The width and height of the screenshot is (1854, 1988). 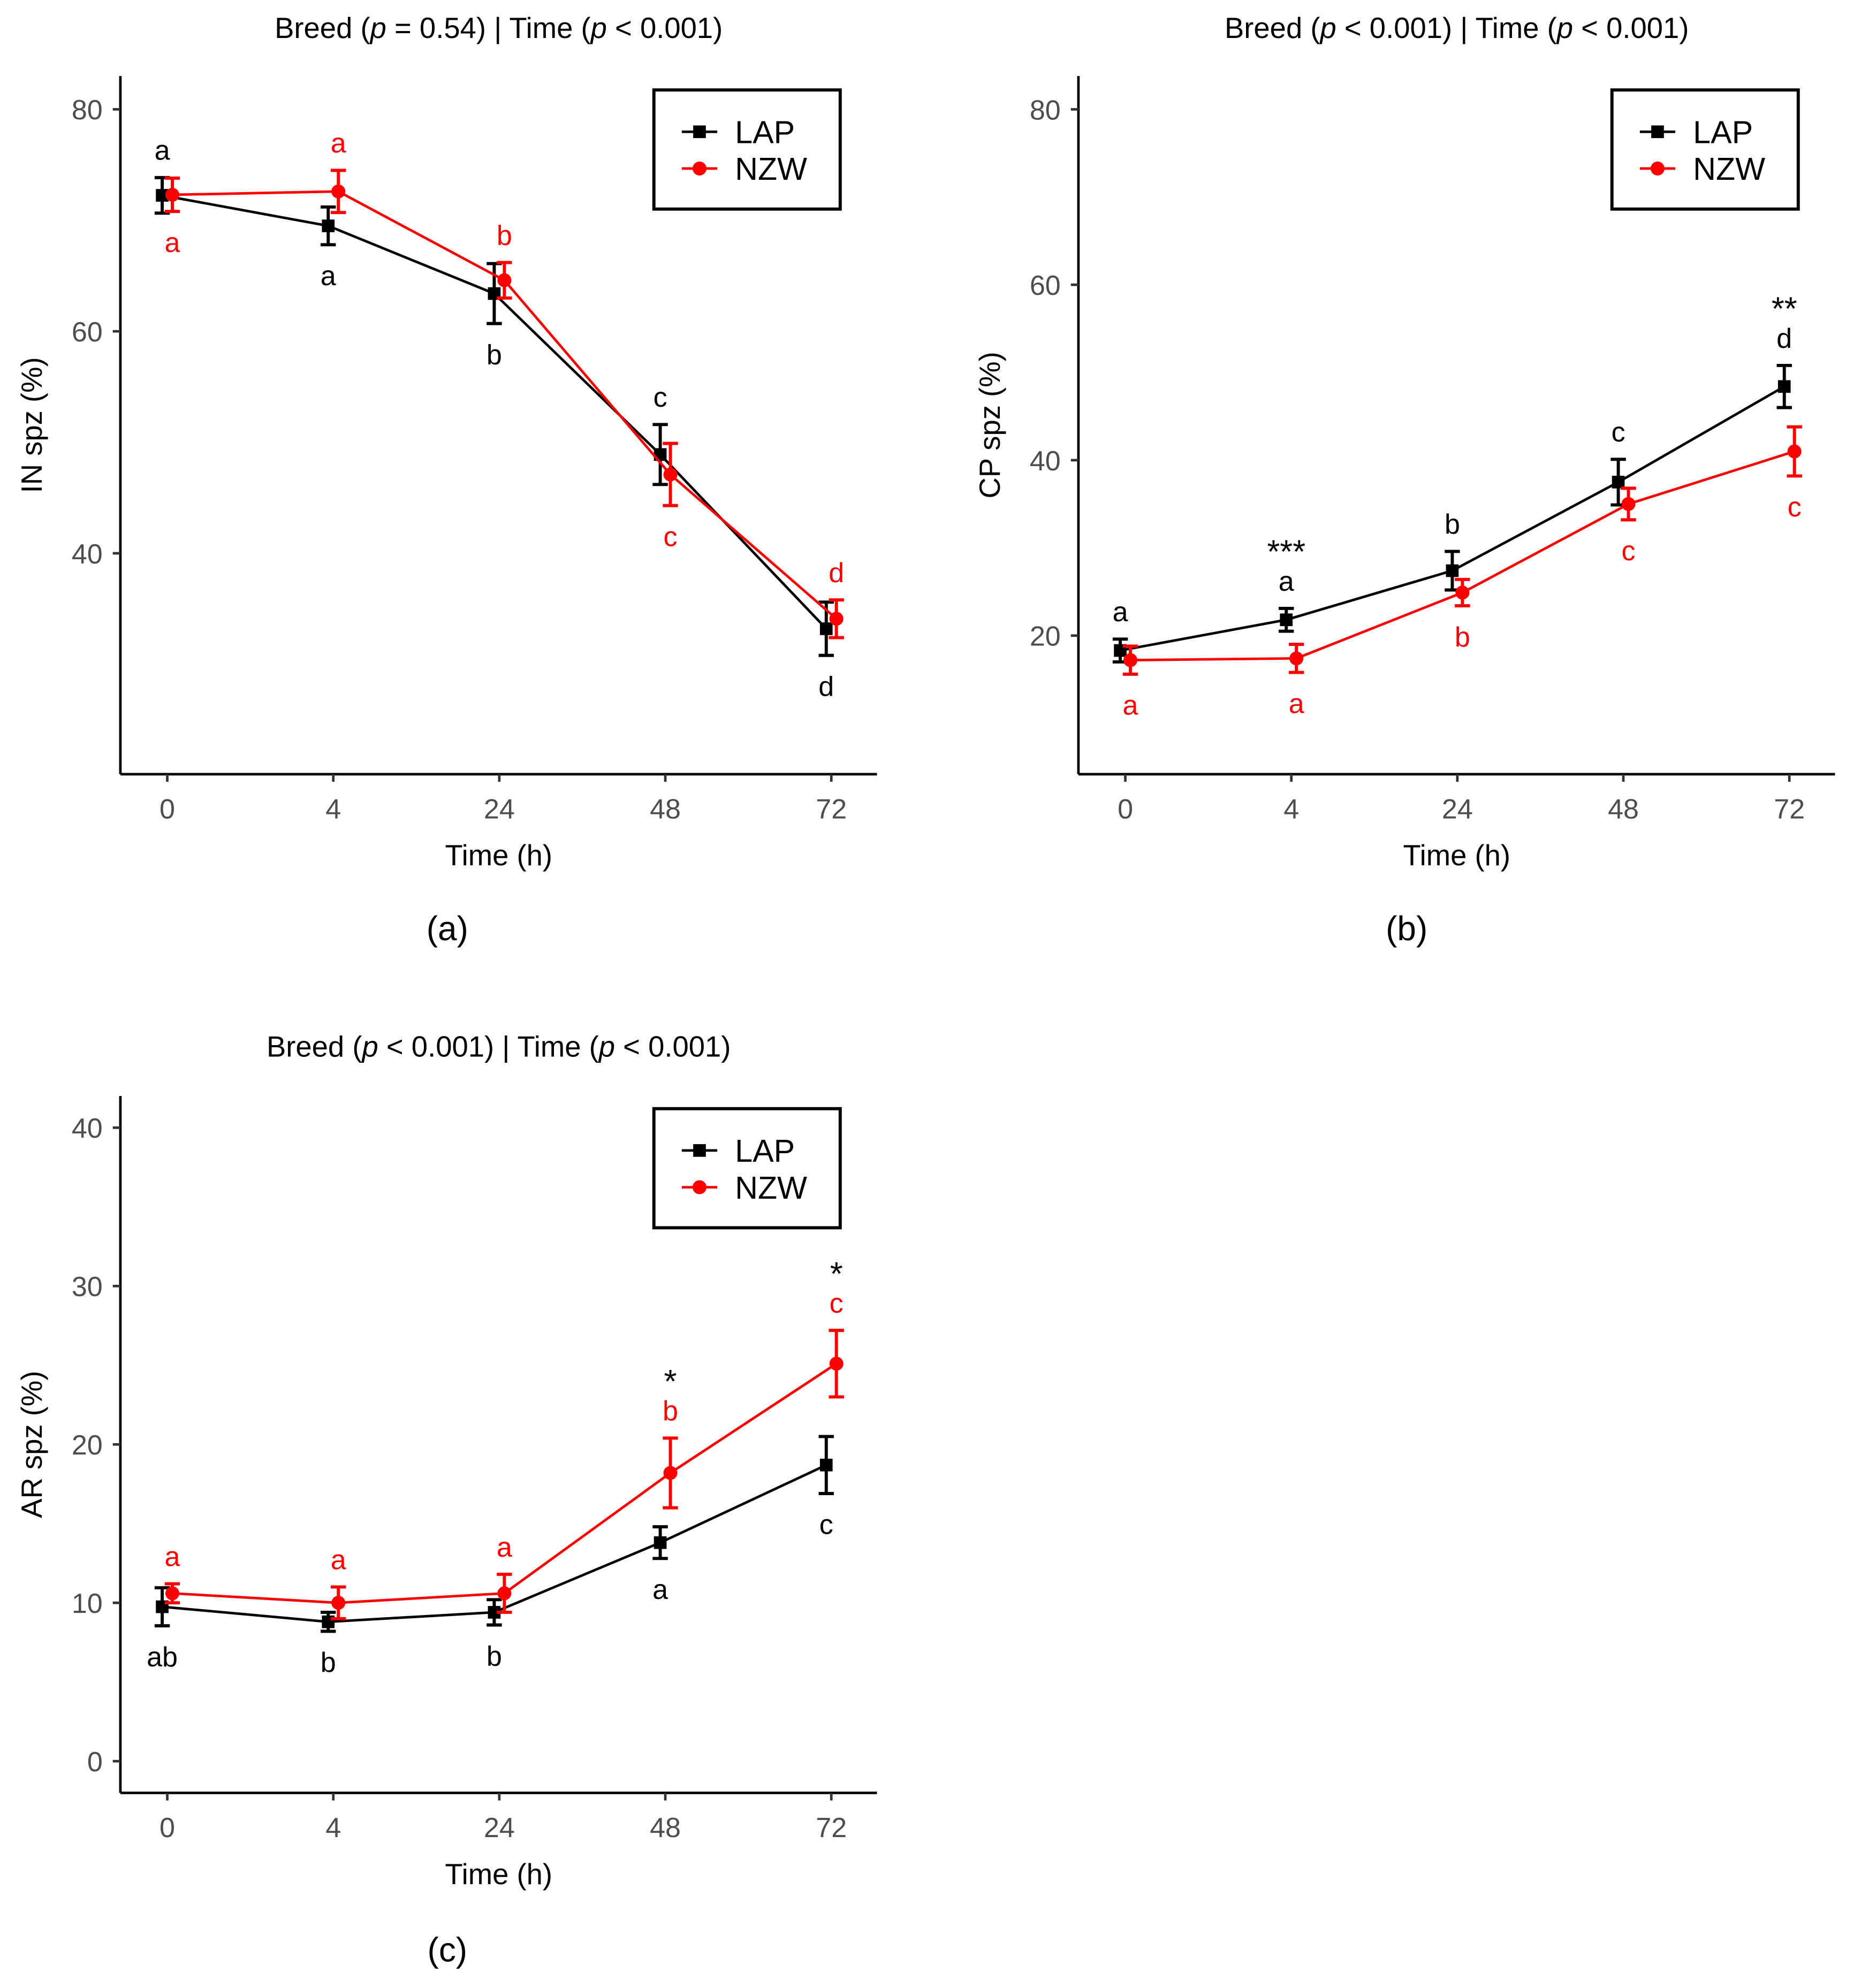 What do you see at coordinates (1455, 477) in the screenshot?
I see `series-lap: aa***bcd**` at bounding box center [1455, 477].